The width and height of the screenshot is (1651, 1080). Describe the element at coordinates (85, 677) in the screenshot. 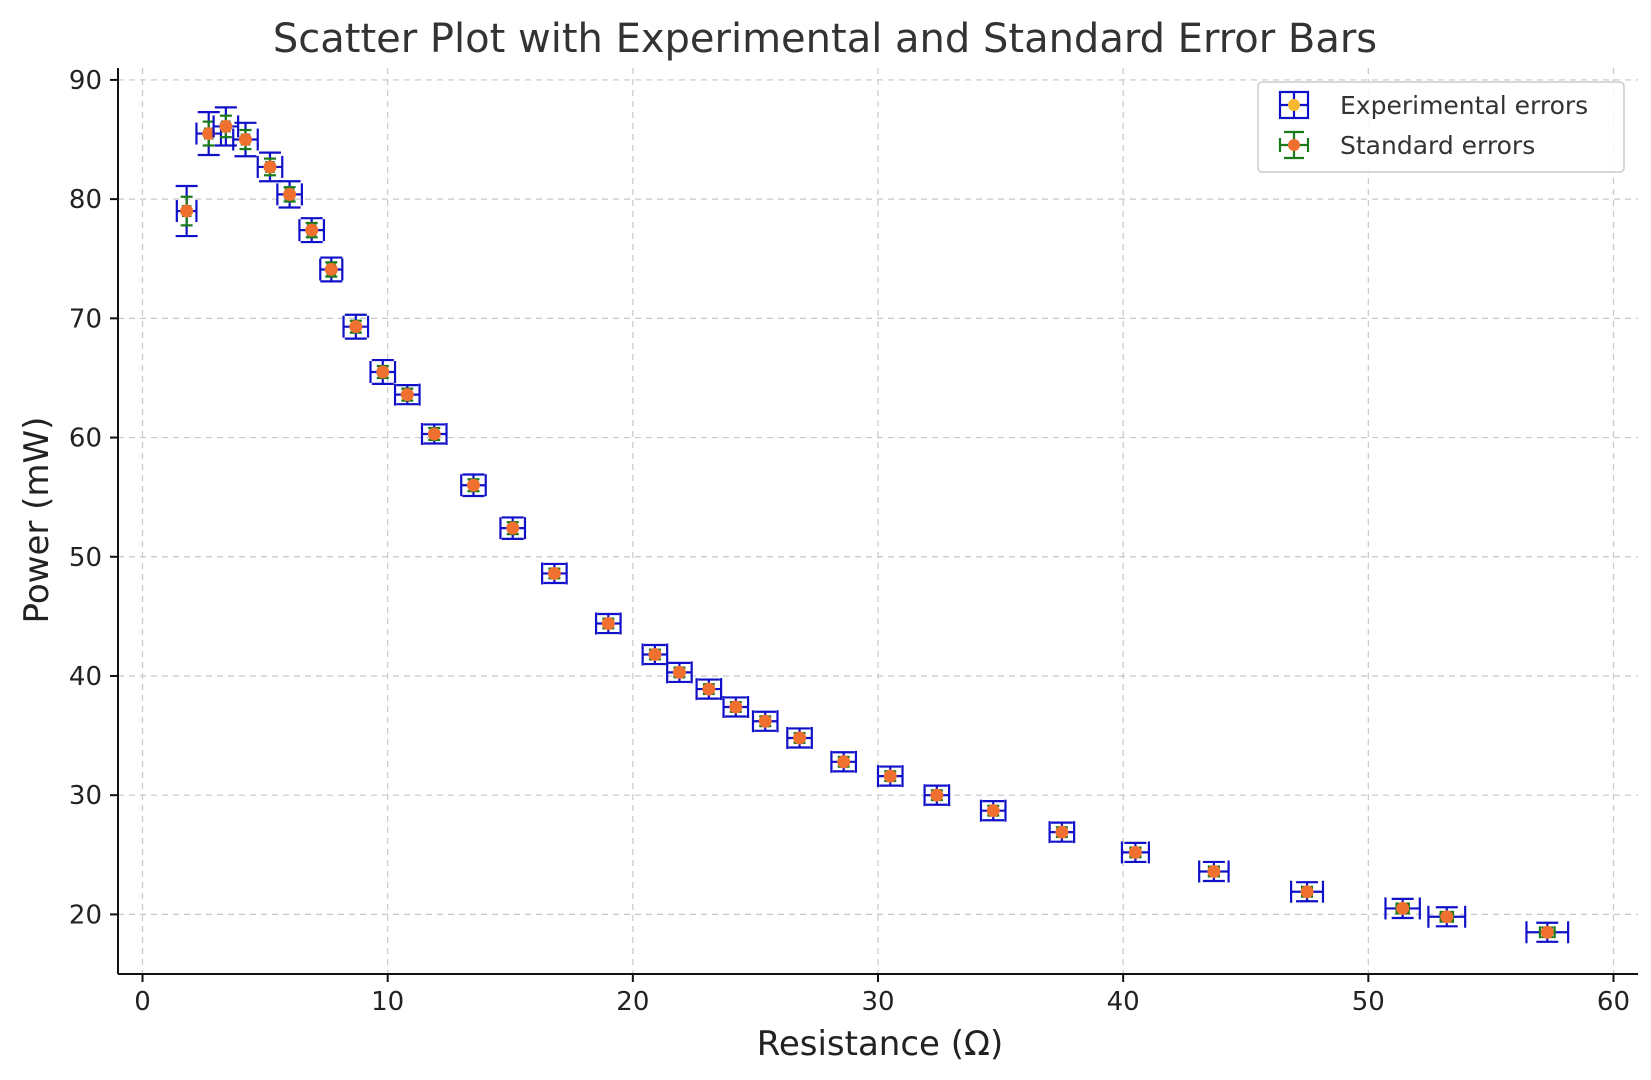

I see `y-tick-label: 40` at that location.